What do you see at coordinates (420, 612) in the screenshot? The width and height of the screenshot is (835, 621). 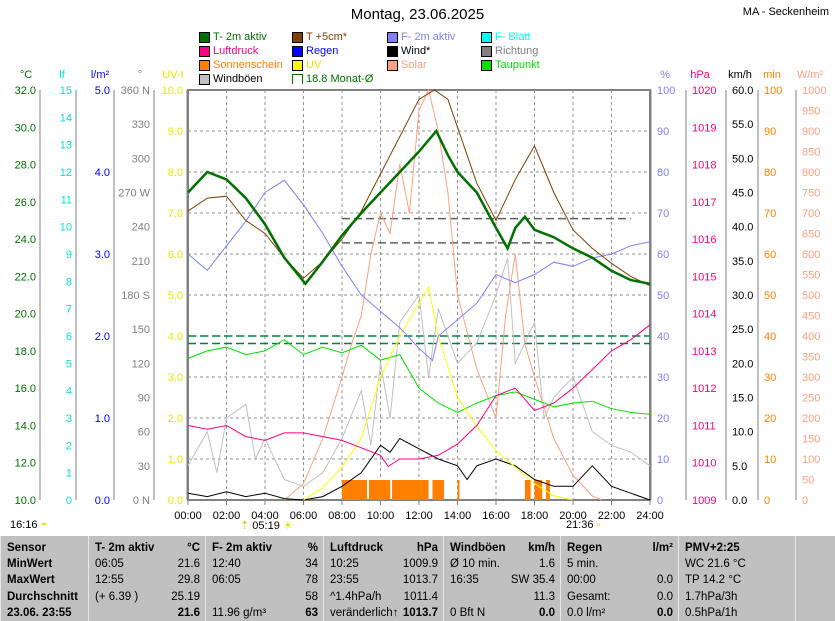 I see `table-cell: 1013.7` at bounding box center [420, 612].